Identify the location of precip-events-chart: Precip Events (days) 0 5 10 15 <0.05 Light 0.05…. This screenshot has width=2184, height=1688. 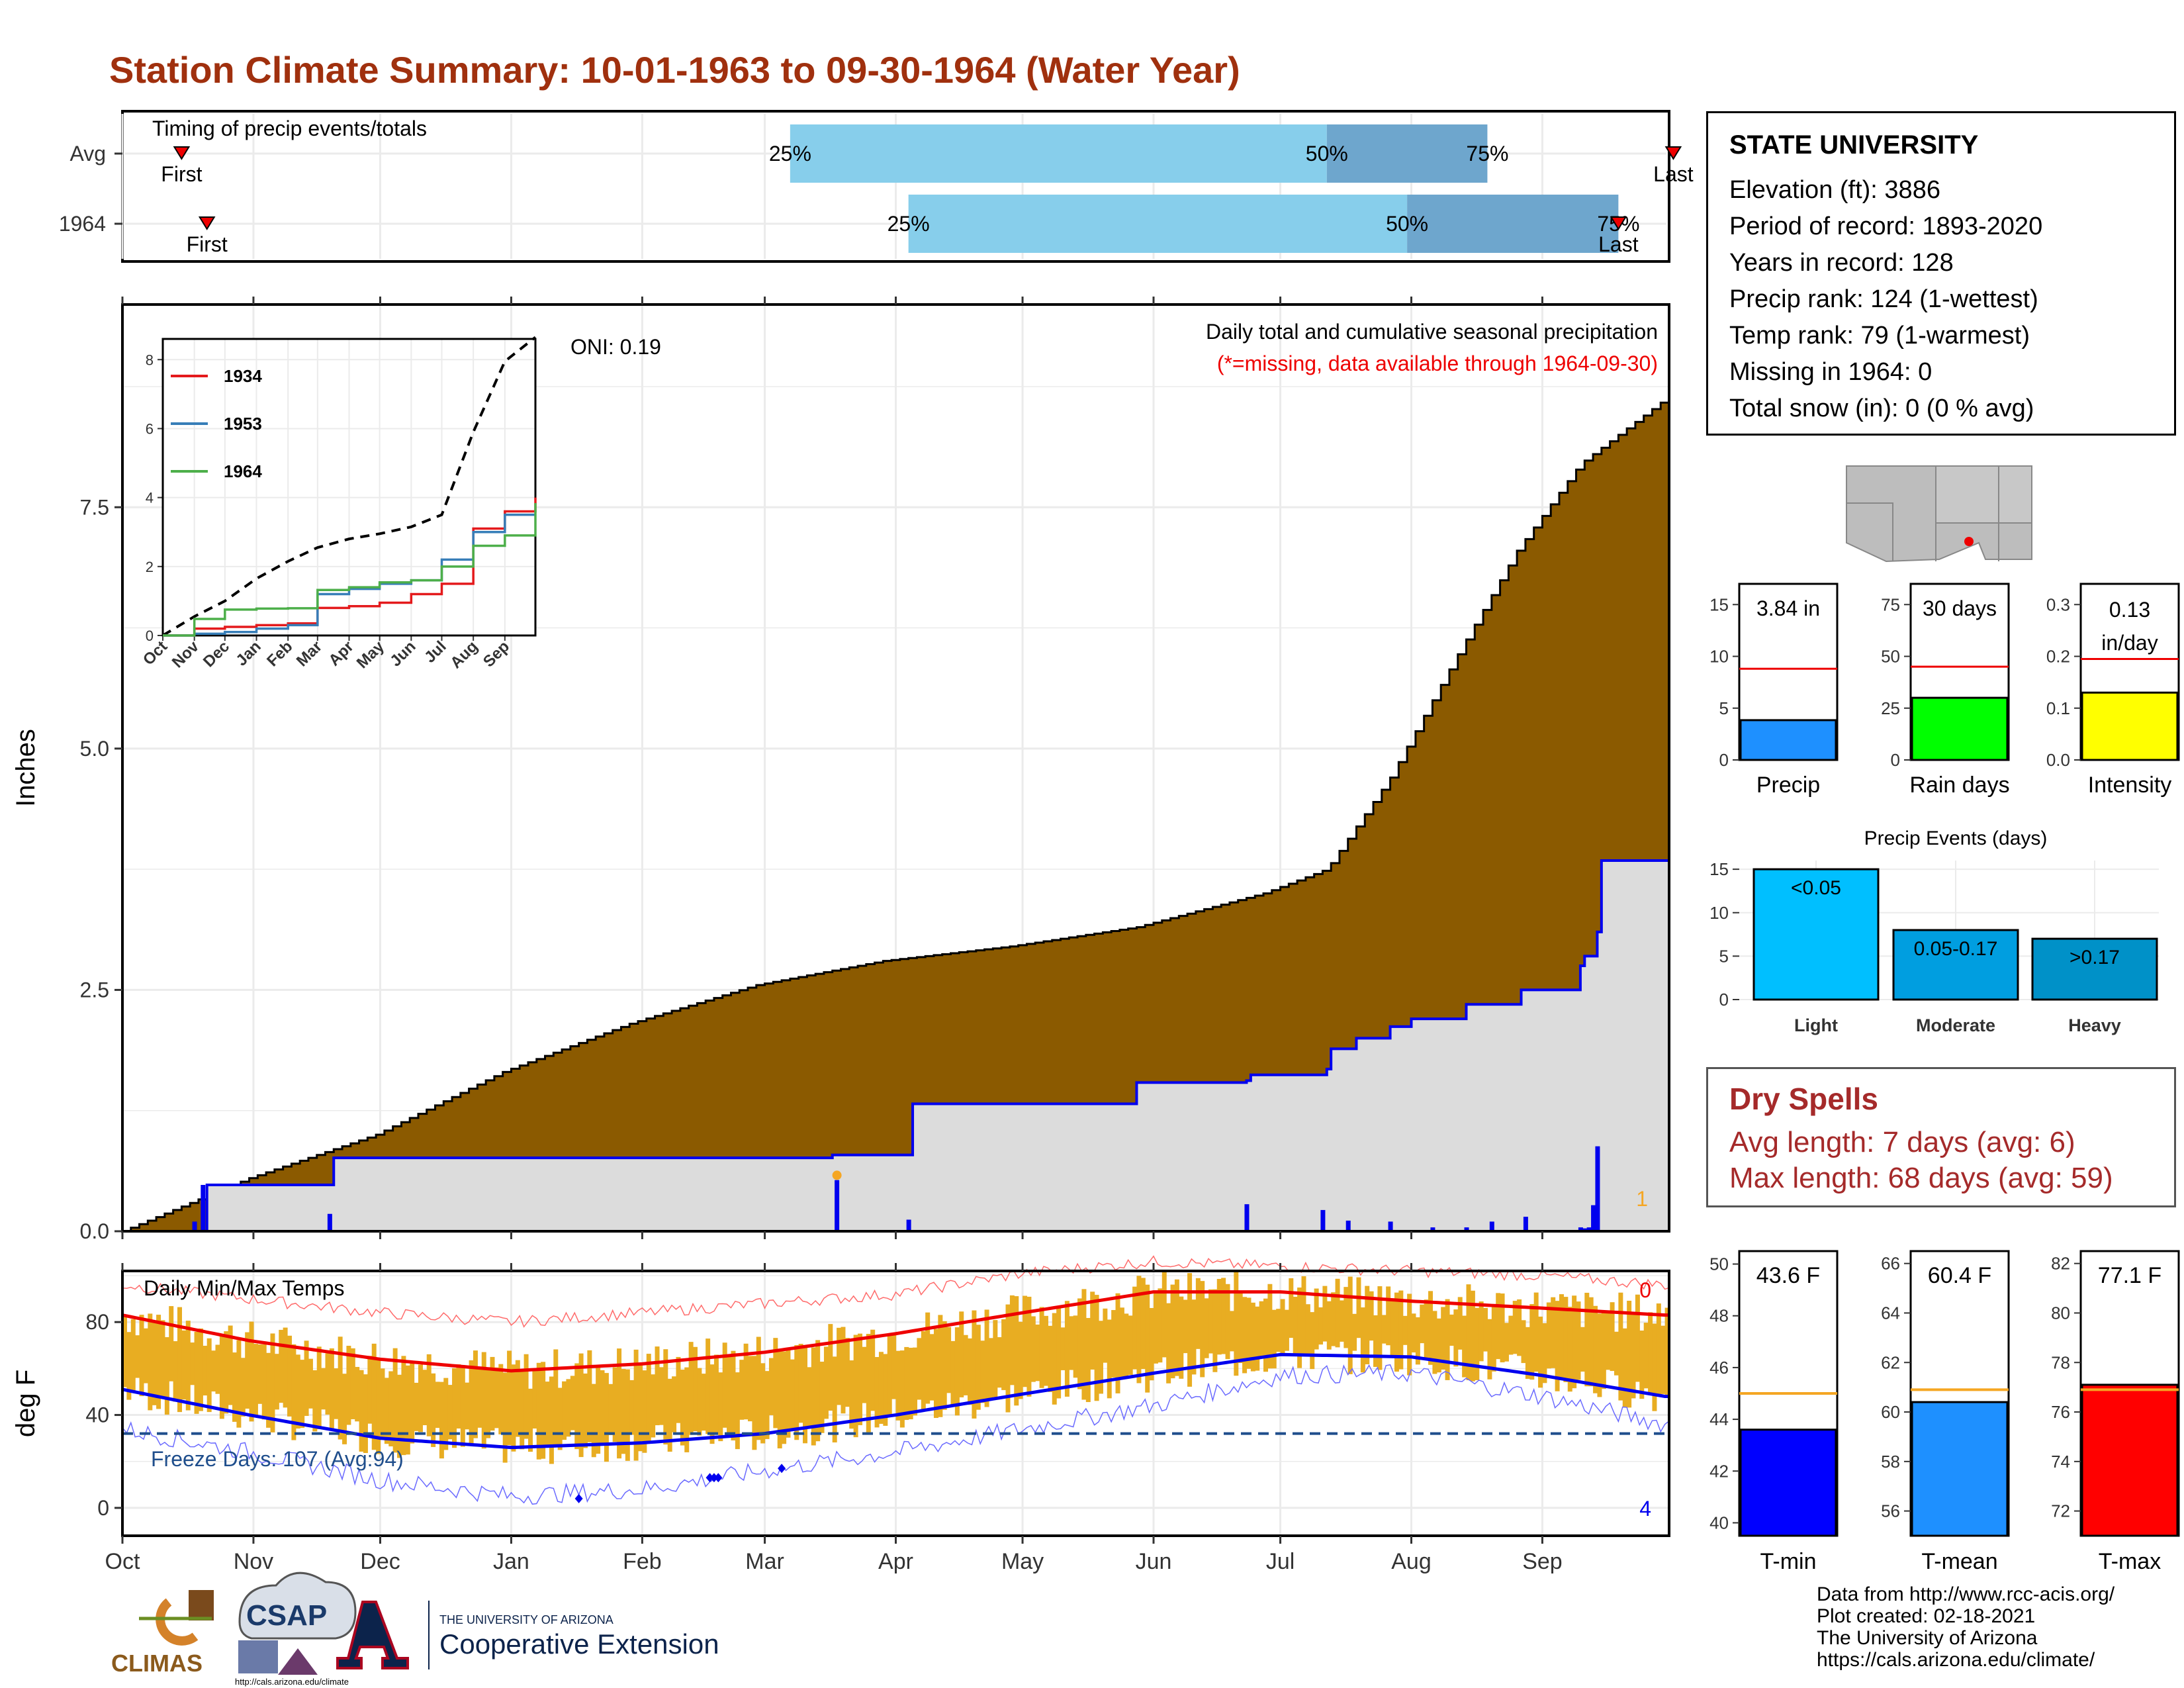
(1934, 931).